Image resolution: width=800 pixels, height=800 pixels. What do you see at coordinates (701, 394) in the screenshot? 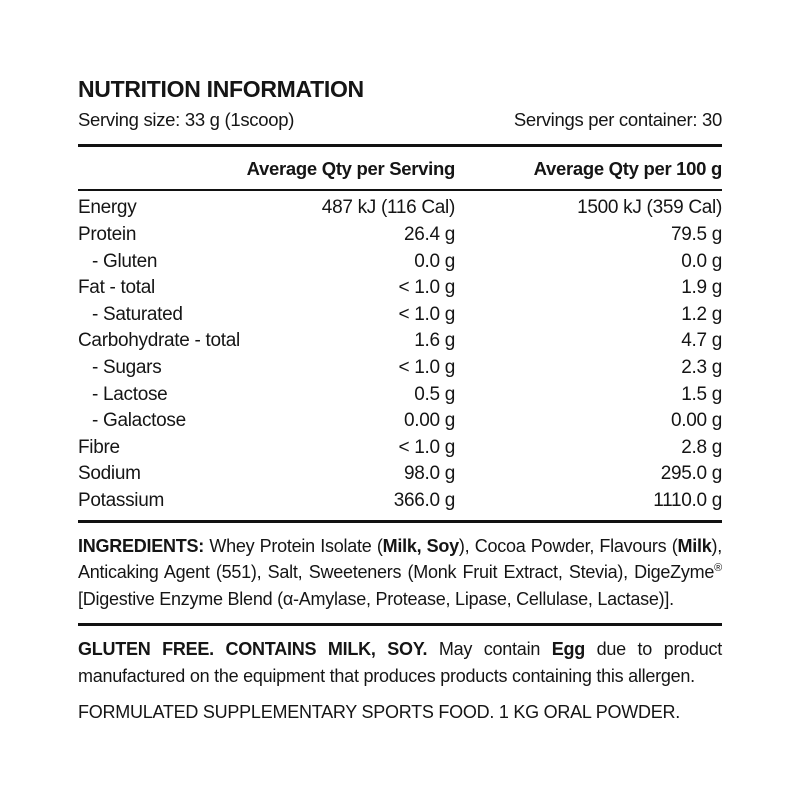
I see `per-100g-value: 1.5 g` at bounding box center [701, 394].